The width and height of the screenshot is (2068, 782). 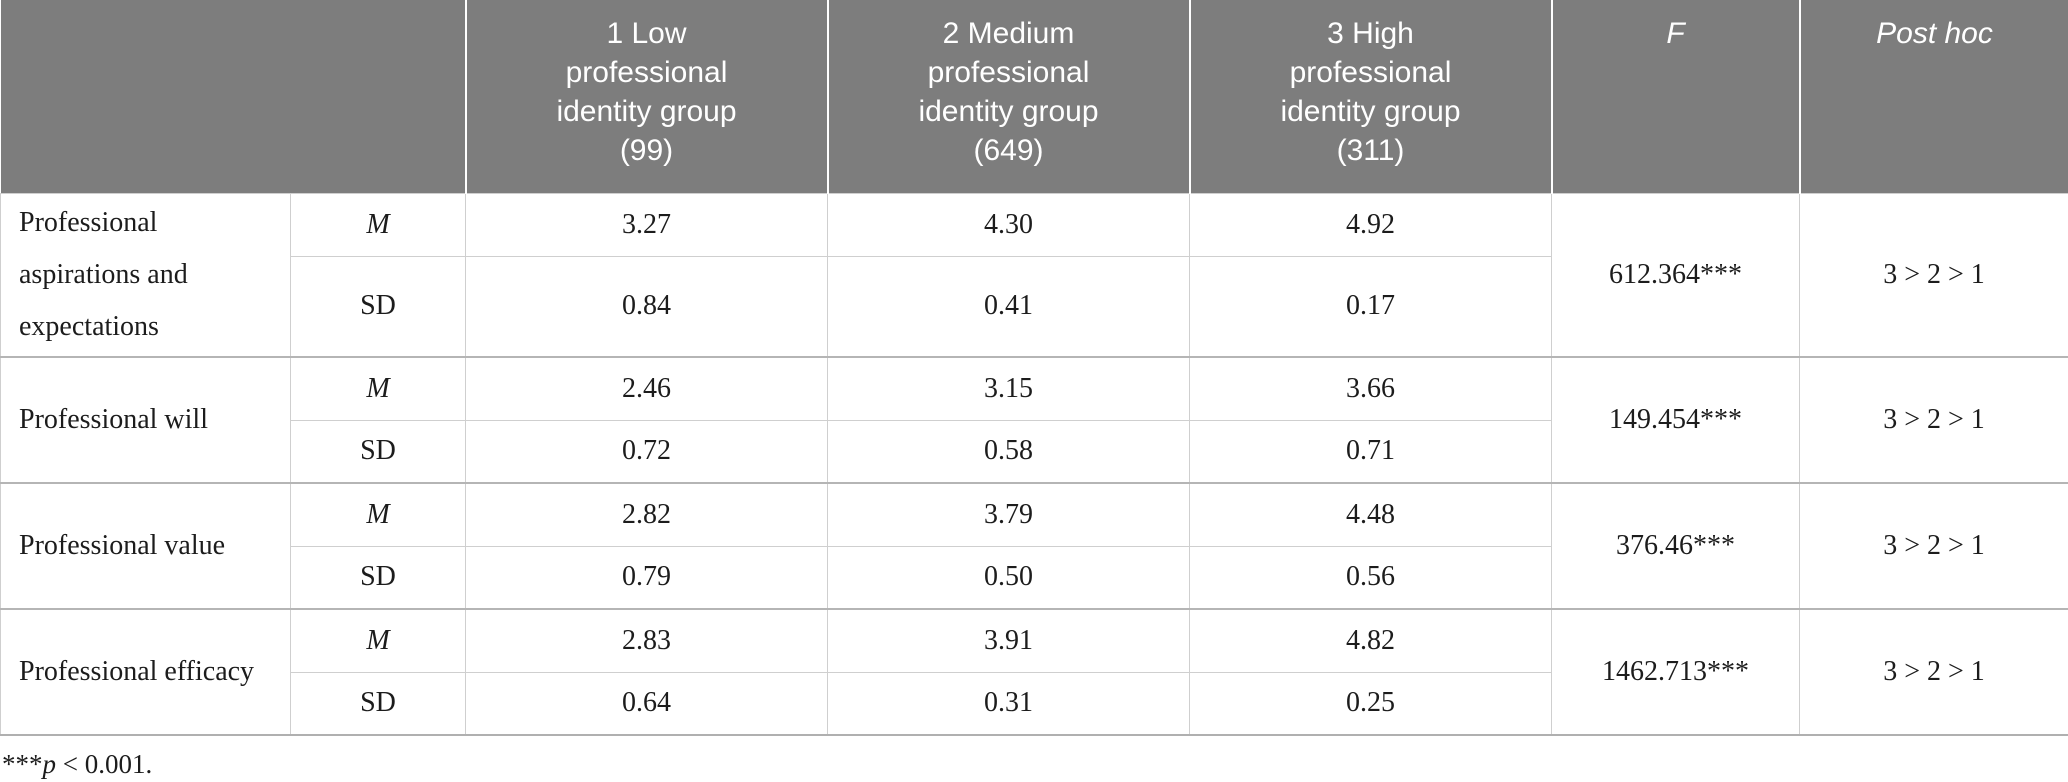 I want to click on value-cell: 0.31, so click(x=1008, y=703).